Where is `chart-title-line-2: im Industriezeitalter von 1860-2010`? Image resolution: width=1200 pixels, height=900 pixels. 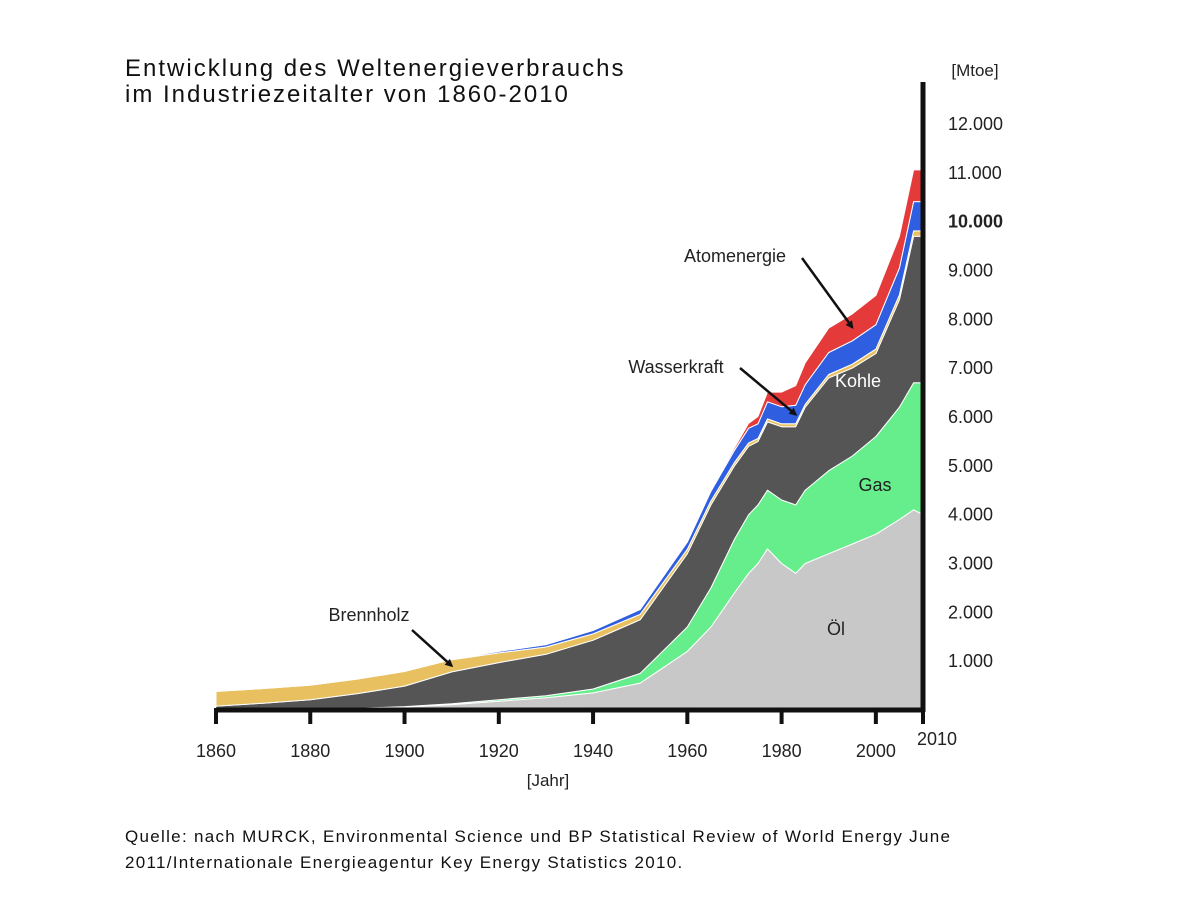
chart-title-line-2: im Industriezeitalter von 1860-2010 is located at coordinates (347, 94).